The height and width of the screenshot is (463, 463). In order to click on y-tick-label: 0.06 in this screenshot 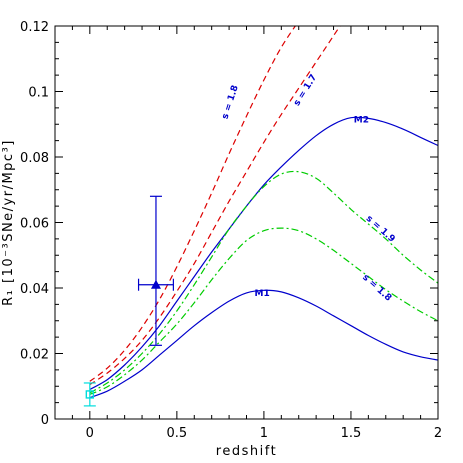, I will do `click(34, 224)`.